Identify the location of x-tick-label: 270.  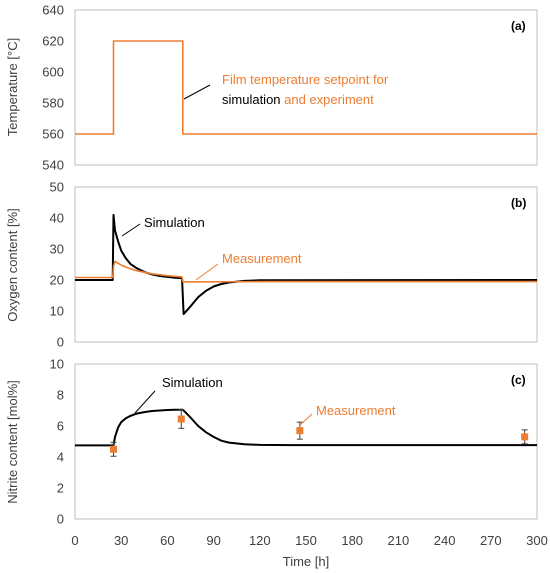
(491, 540).